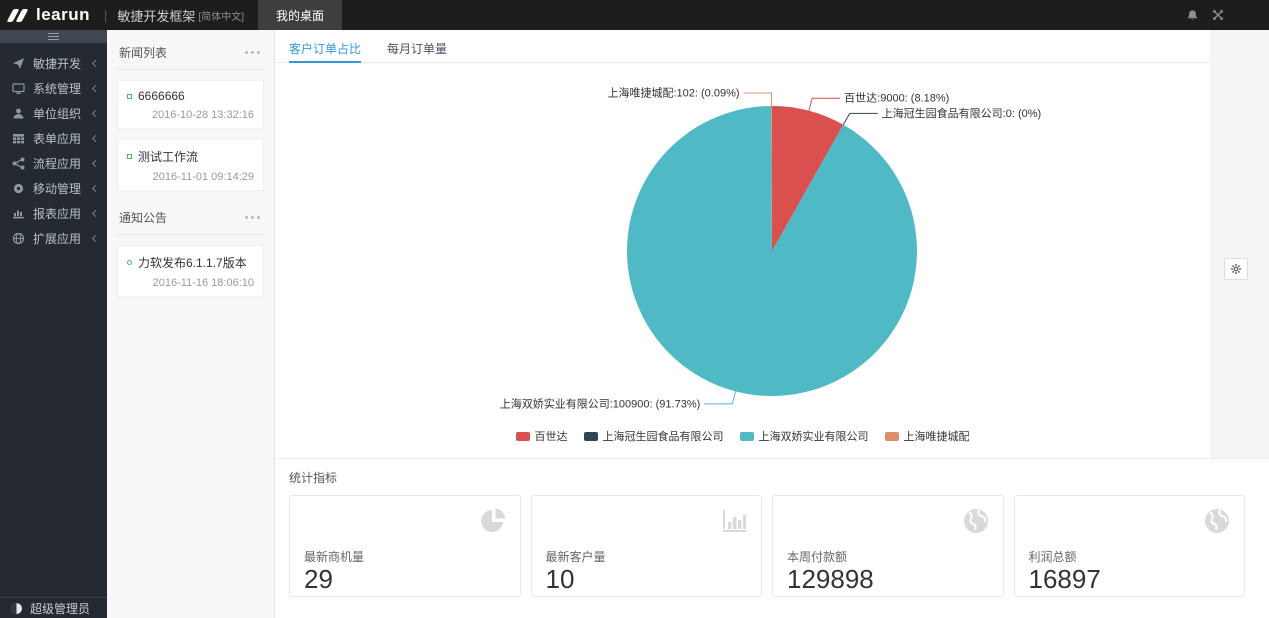 The height and width of the screenshot is (618, 1269). I want to click on news-item: 6666666 2016-10-28 13:32:16, so click(190, 104).